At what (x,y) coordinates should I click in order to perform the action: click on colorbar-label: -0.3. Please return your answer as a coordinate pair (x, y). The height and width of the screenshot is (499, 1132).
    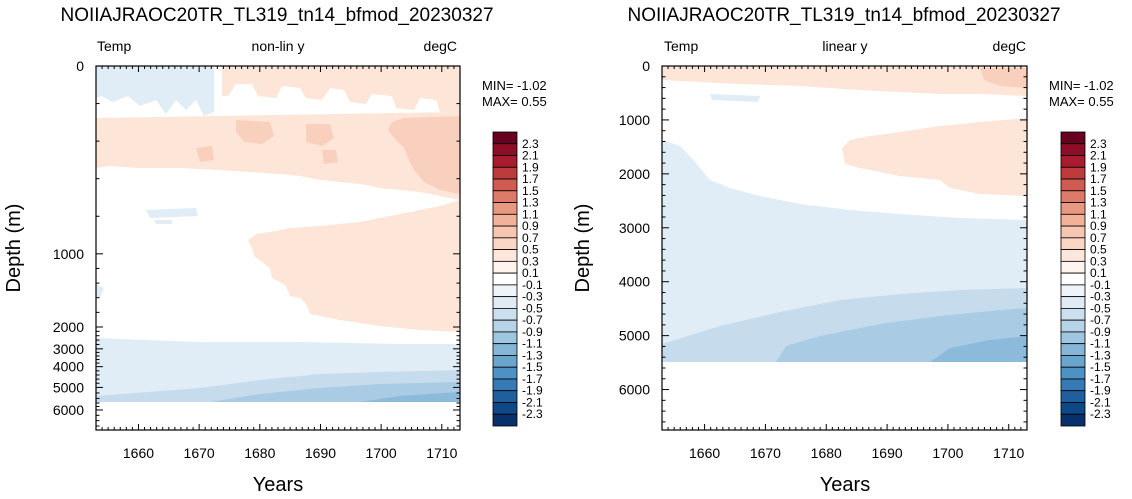
    Looking at the image, I should click on (1100, 297).